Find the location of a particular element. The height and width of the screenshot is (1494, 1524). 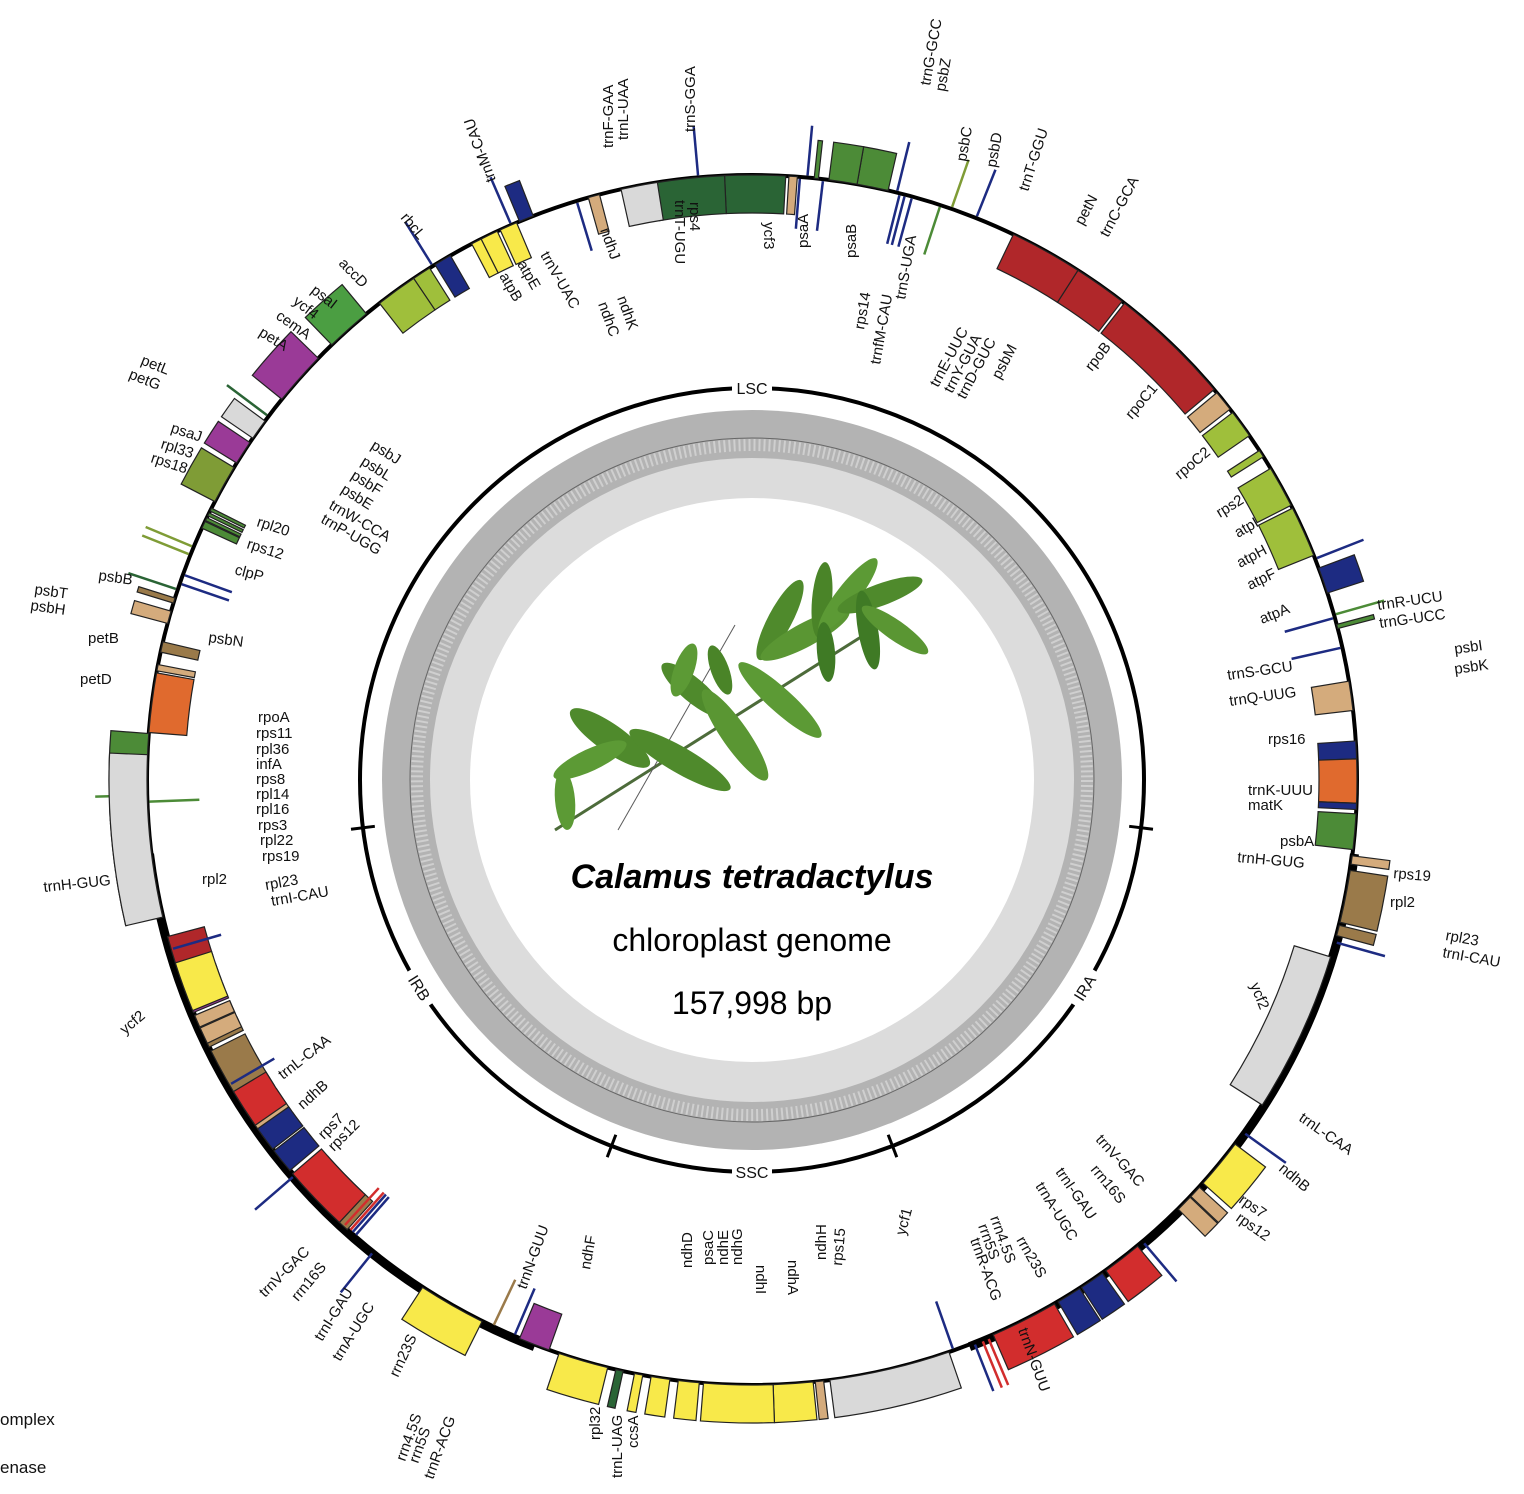

gene-atpA is located at coordinates (1286, 539).